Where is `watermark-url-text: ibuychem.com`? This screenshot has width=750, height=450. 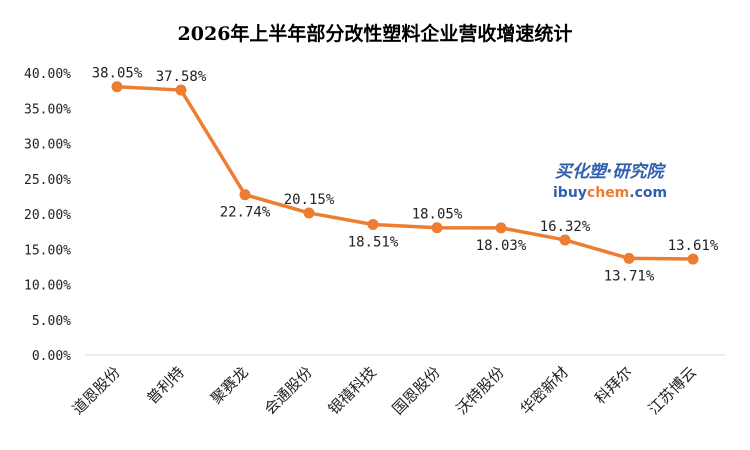
watermark-url-text: ibuychem.com is located at coordinates (610, 193).